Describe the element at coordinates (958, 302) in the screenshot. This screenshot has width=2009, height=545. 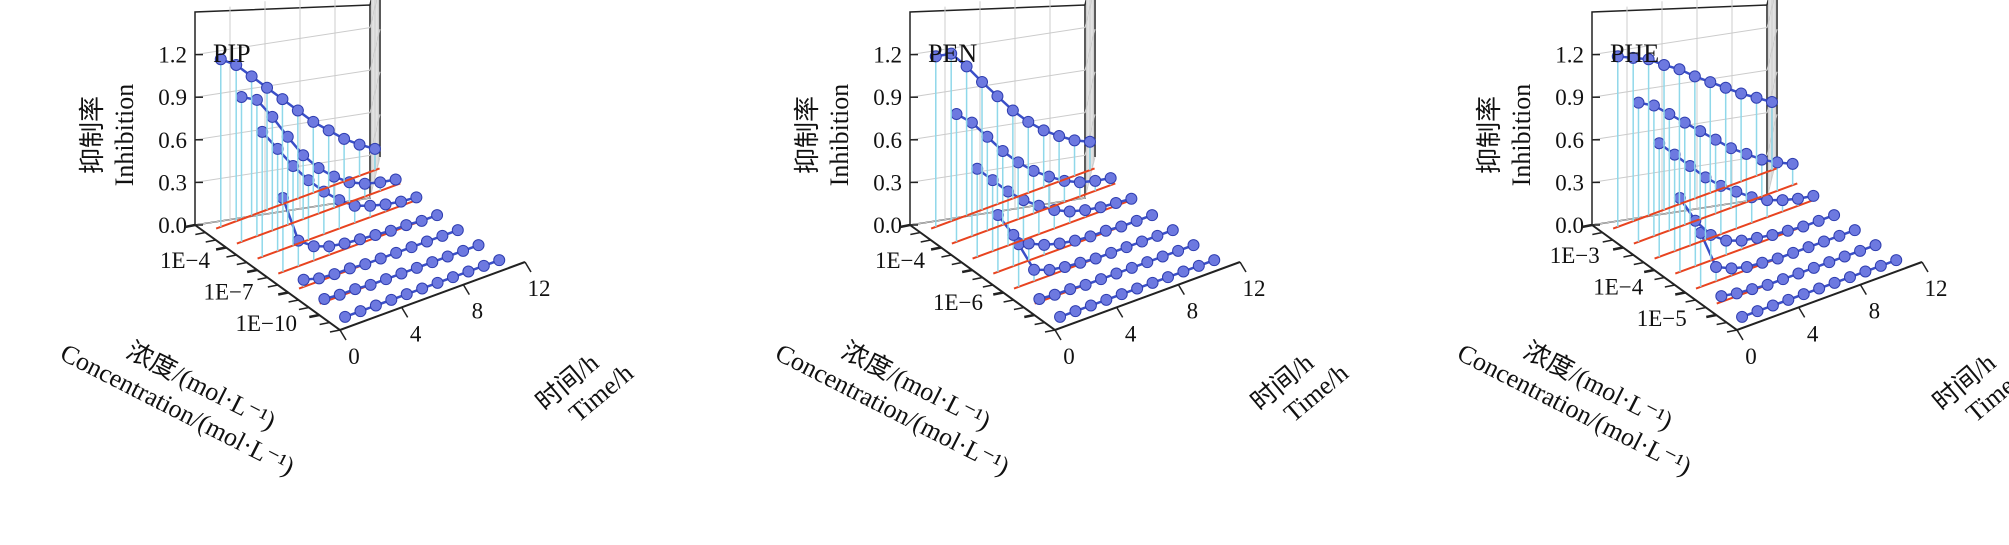
I see `conc-tick-label: 1E−6` at that location.